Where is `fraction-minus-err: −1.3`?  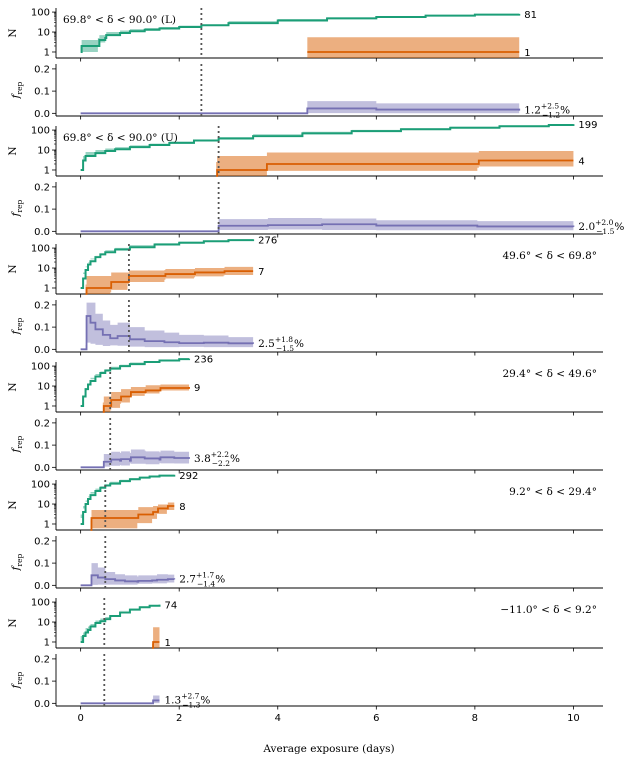 fraction-minus-err: −1.3 is located at coordinates (191, 704).